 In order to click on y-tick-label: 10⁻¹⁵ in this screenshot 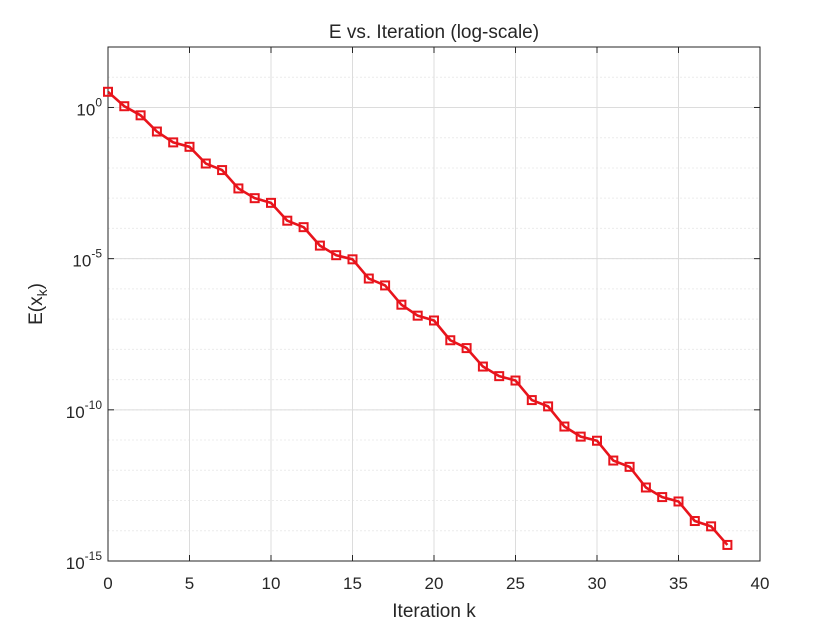, I will do `click(84, 561)`.